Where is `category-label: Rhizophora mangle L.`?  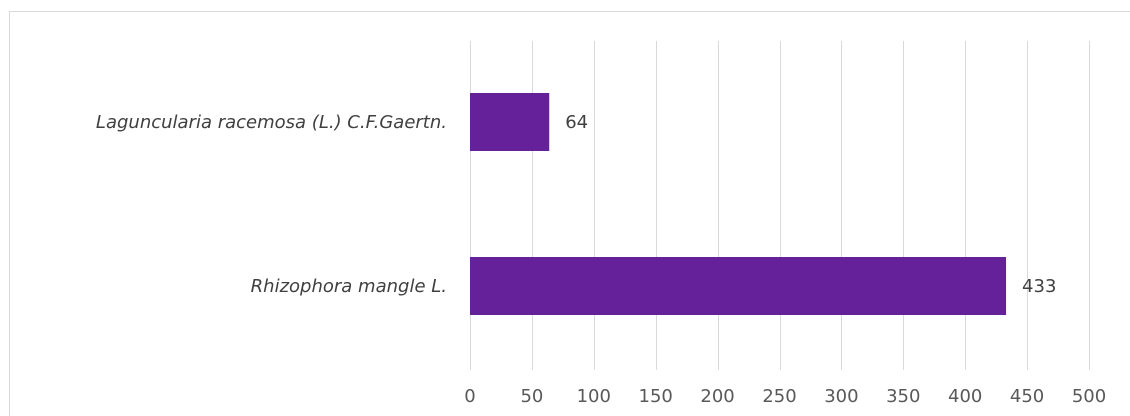 category-label: Rhizophora mangle L. is located at coordinates (349, 286).